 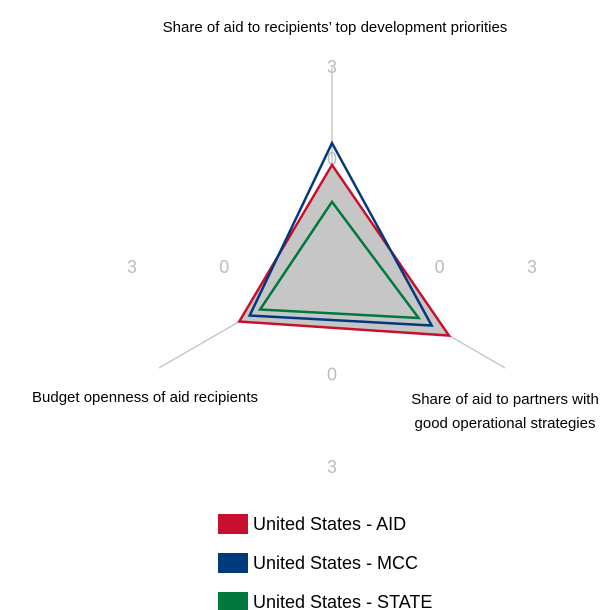 I want to click on legend-label: United States - AID, so click(x=329, y=524).